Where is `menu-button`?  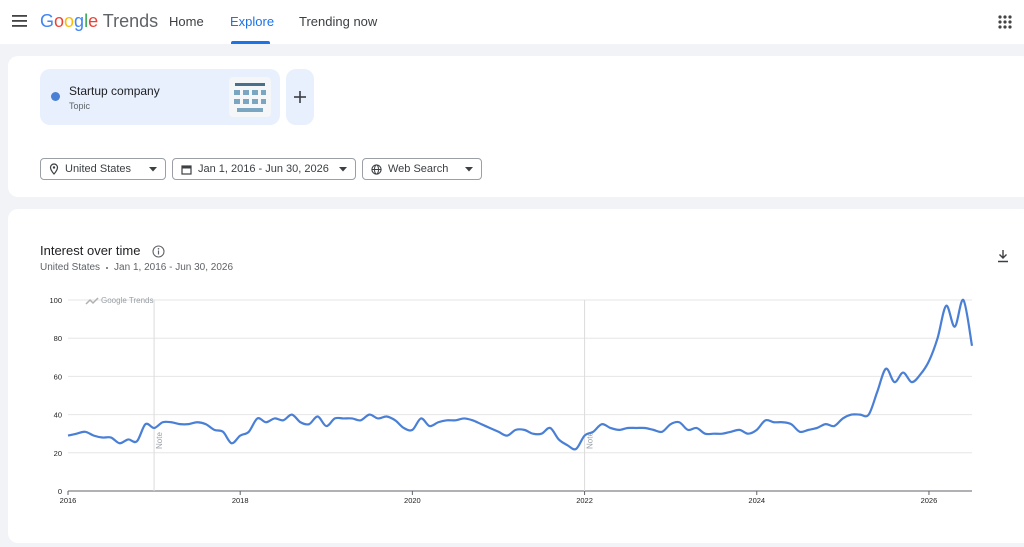 menu-button is located at coordinates (20, 21).